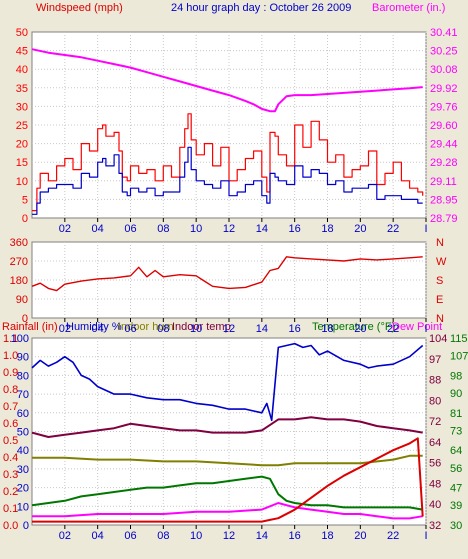  I want to click on indoor-temp-tick-label: 97, so click(435, 360).